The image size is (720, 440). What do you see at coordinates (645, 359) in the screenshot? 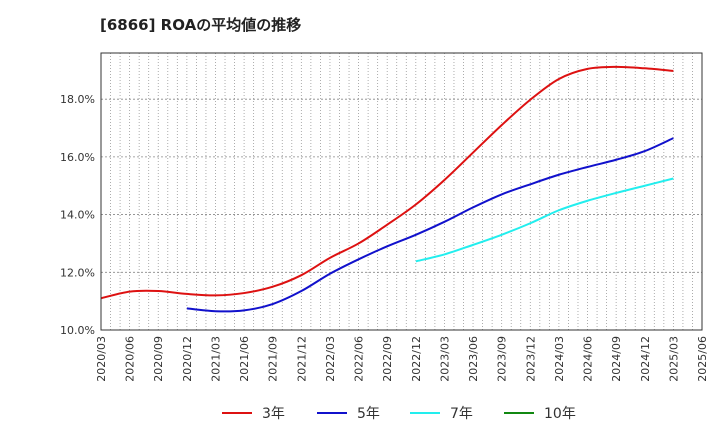
I see `x-tick-label: 2024/12` at bounding box center [645, 359].